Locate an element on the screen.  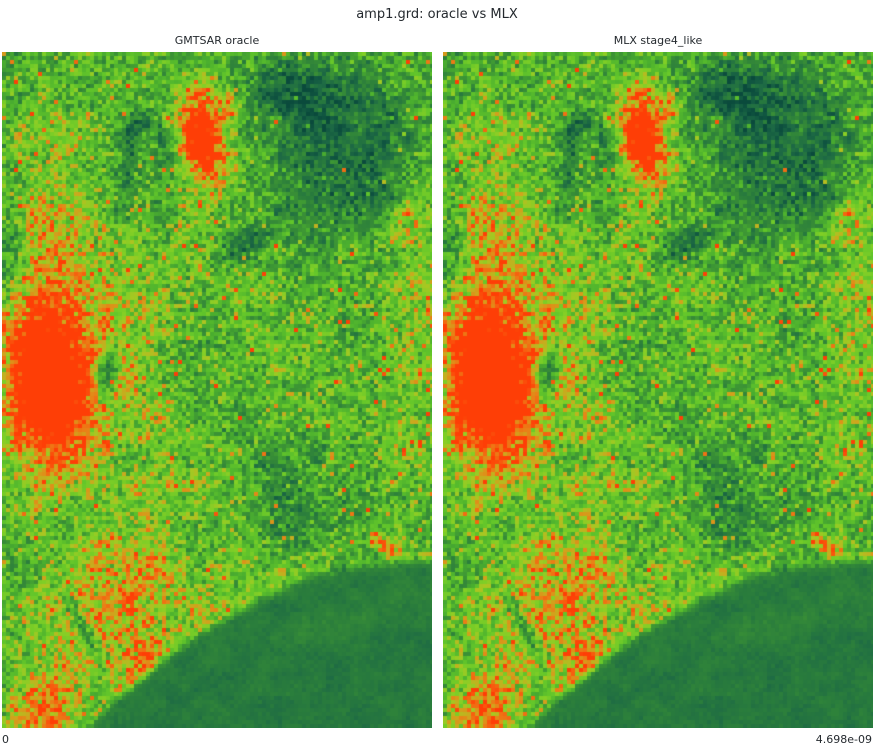
panel-title-mlx-stage4-like: MLX stage4_like is located at coordinates (658, 40).